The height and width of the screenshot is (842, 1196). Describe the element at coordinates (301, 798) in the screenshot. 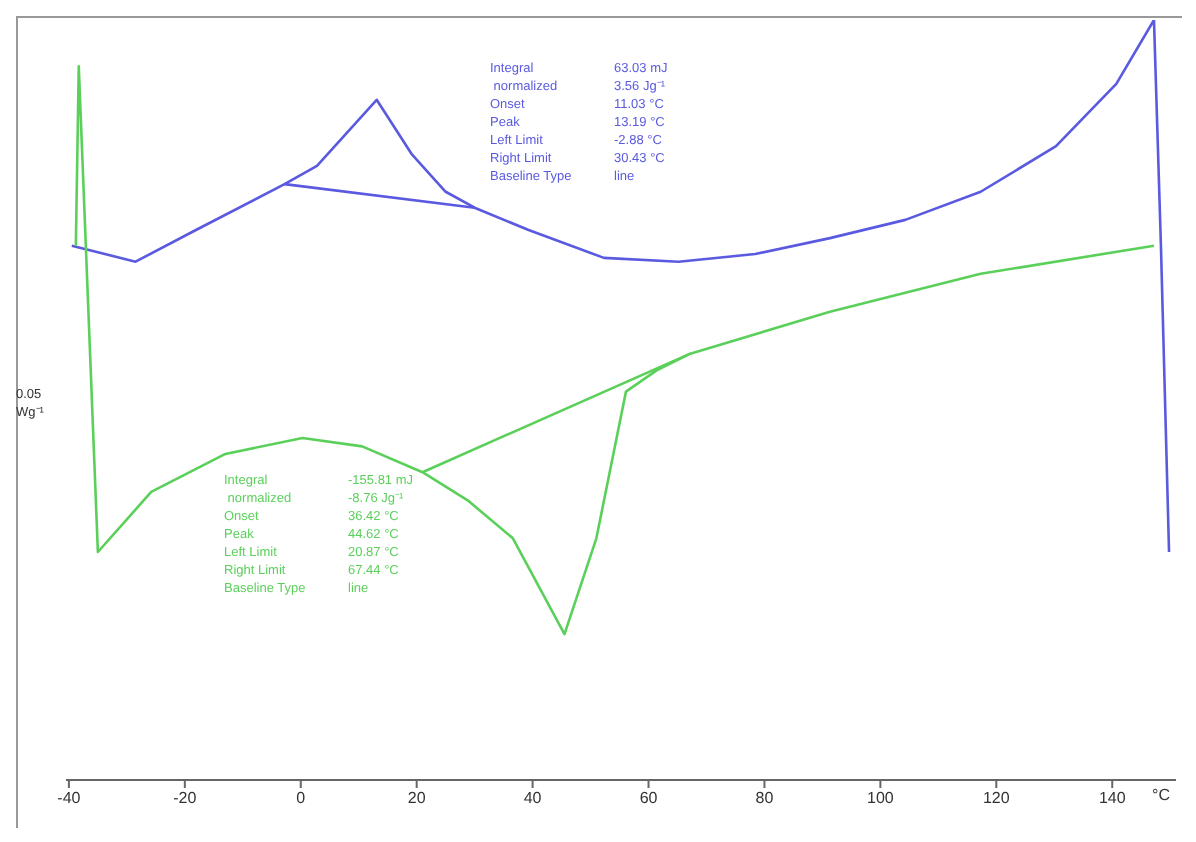

I see `x-tick-label: 0` at that location.